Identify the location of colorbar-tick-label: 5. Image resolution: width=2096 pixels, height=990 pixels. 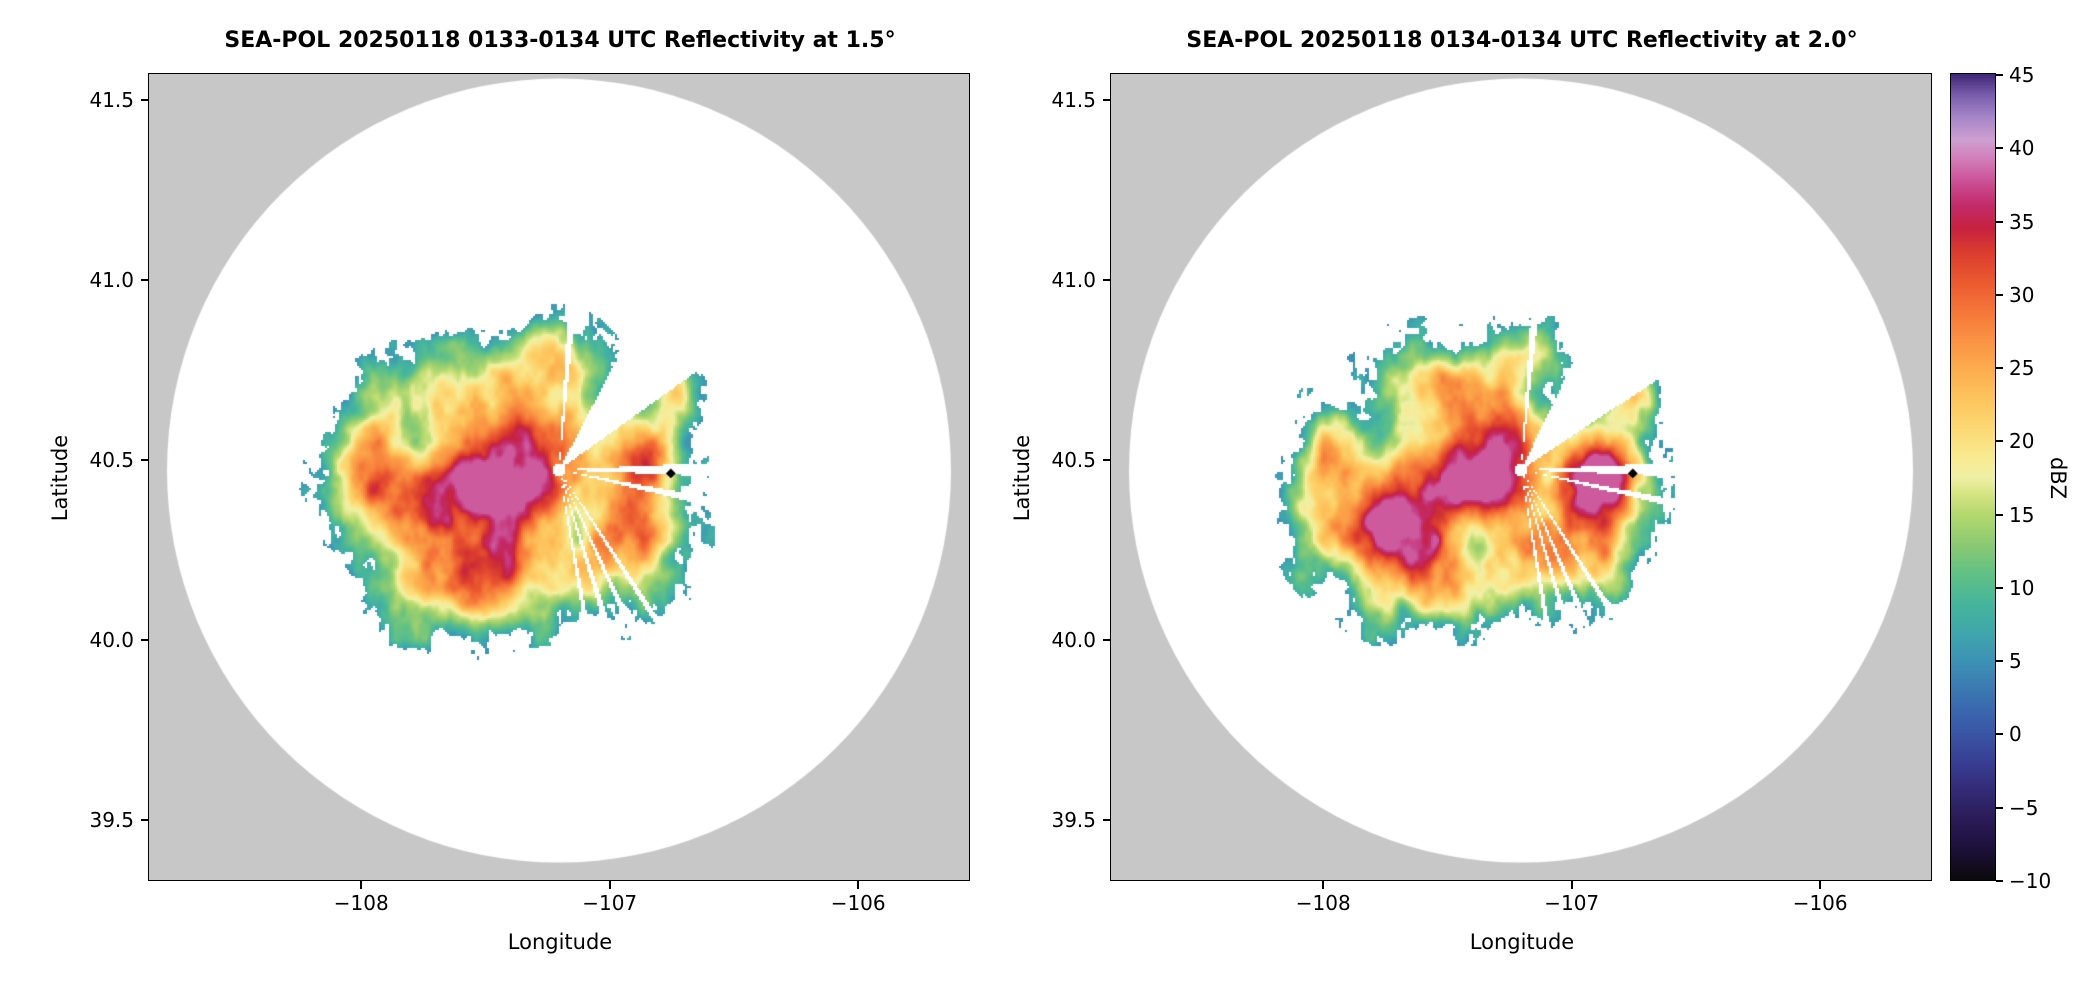
(2015, 661).